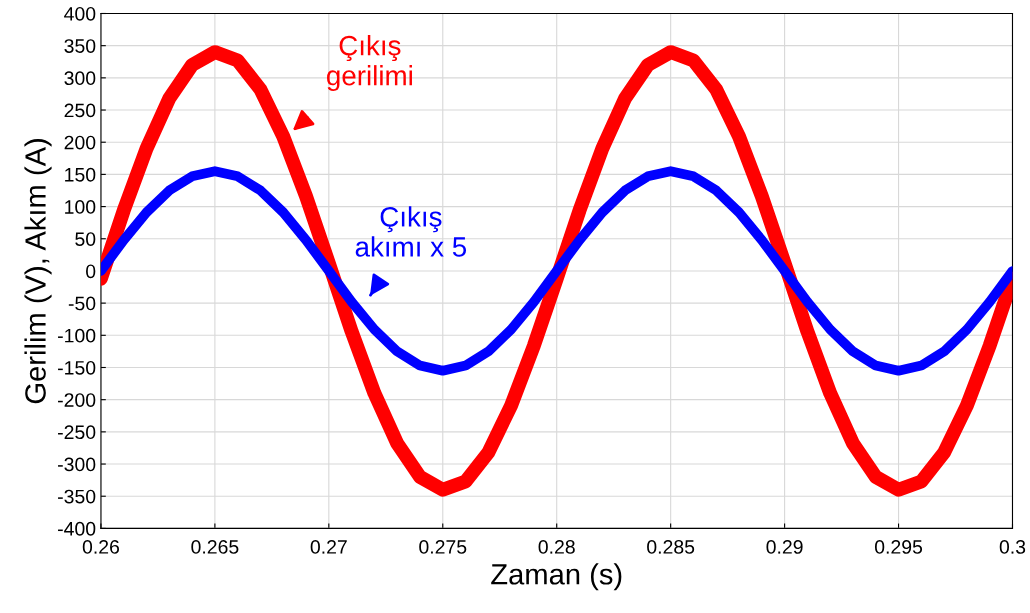 Image resolution: width=1030 pixels, height=613 pixels. Describe the element at coordinates (85, 239) in the screenshot. I see `y-tick-label: 50` at that location.